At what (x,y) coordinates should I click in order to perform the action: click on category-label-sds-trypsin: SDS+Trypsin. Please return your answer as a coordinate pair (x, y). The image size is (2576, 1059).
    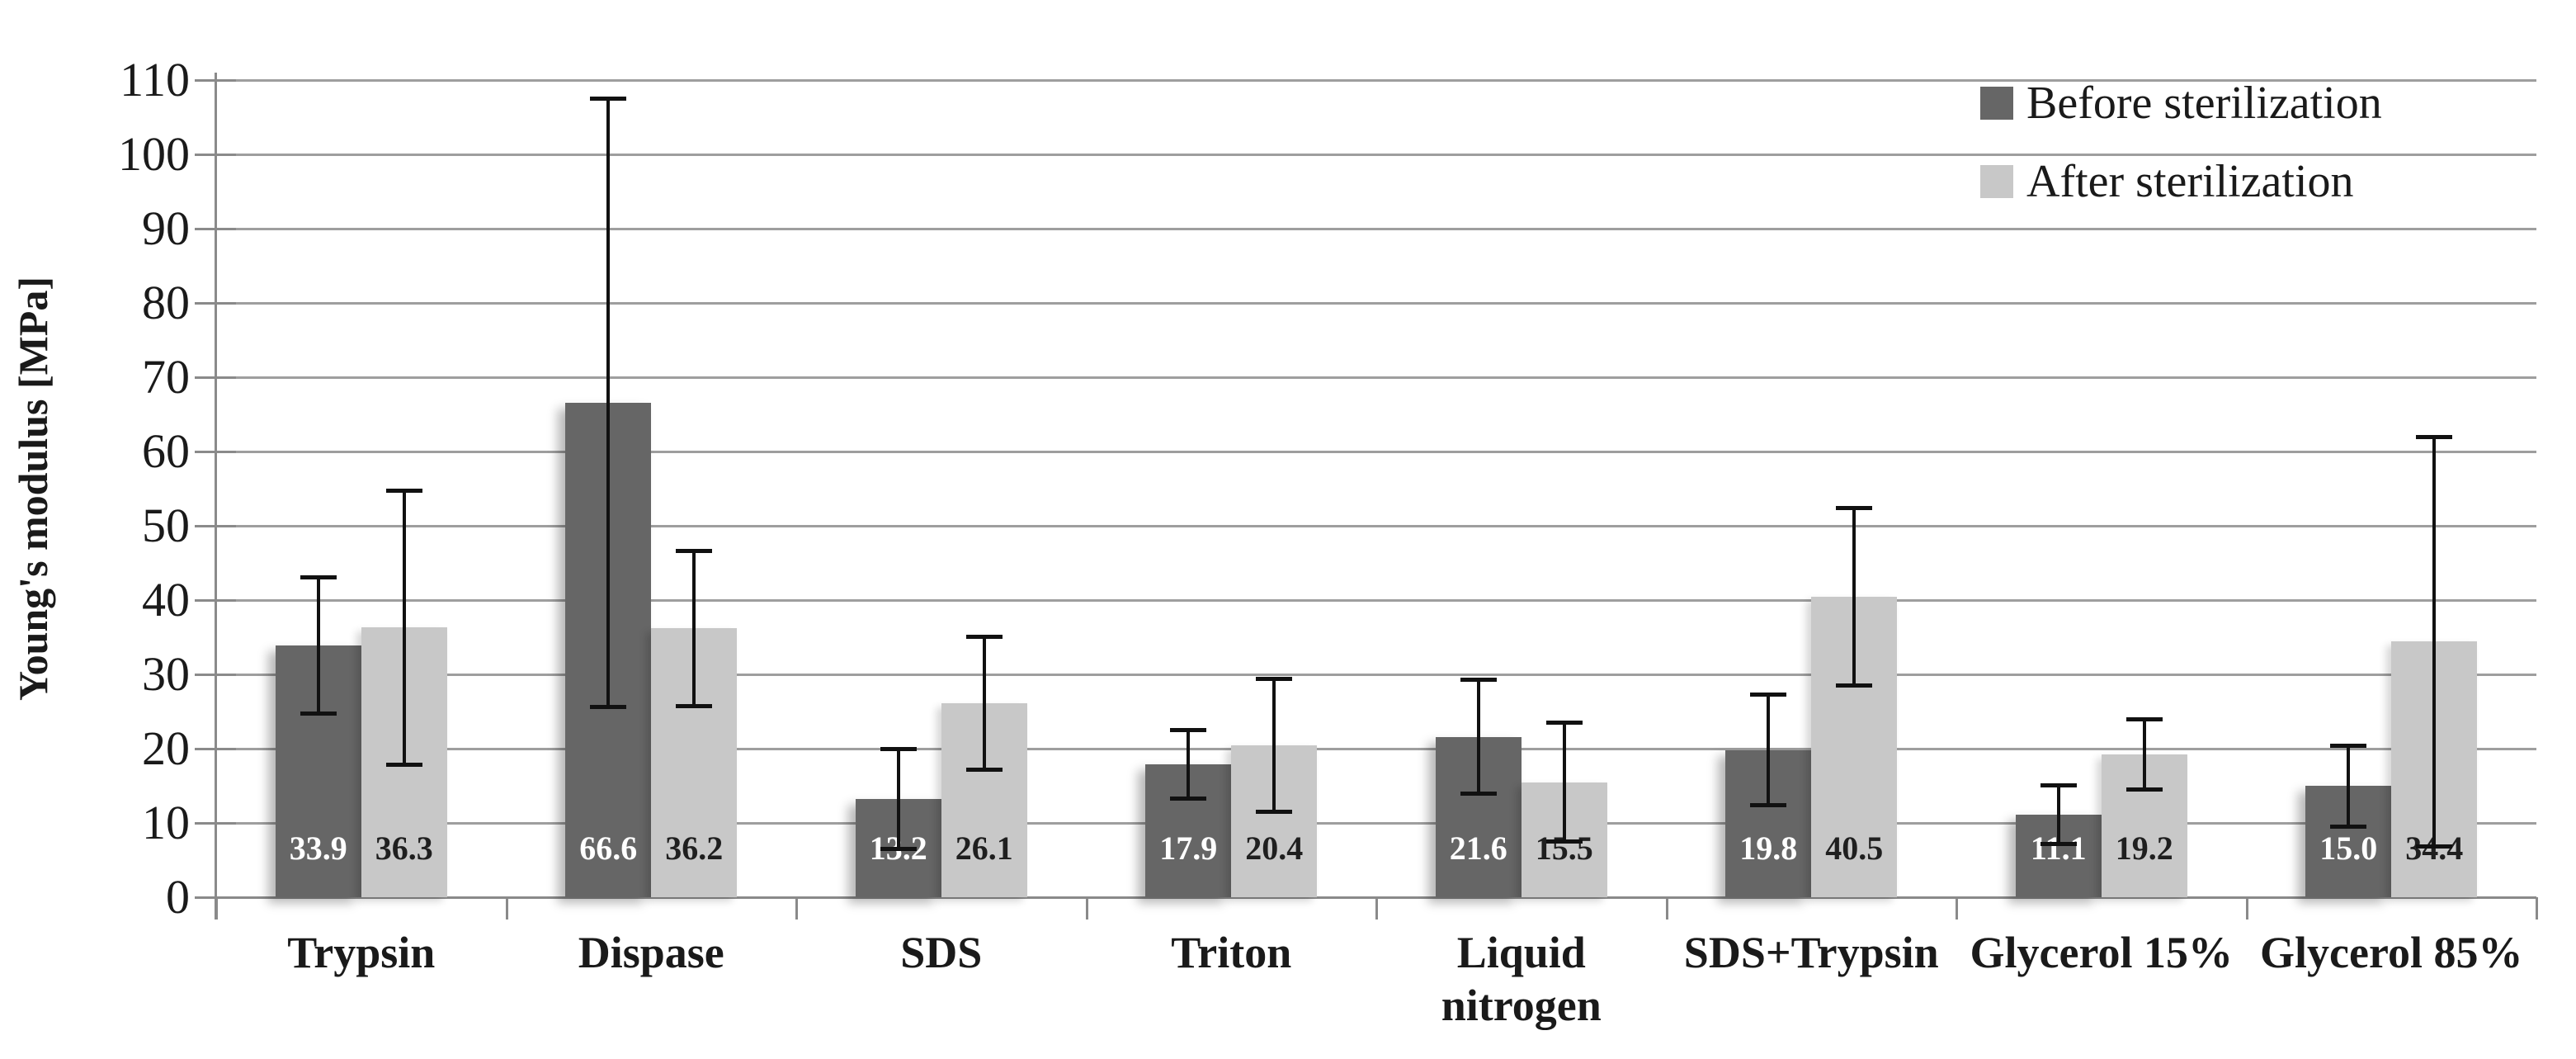
    Looking at the image, I should click on (1811, 952).